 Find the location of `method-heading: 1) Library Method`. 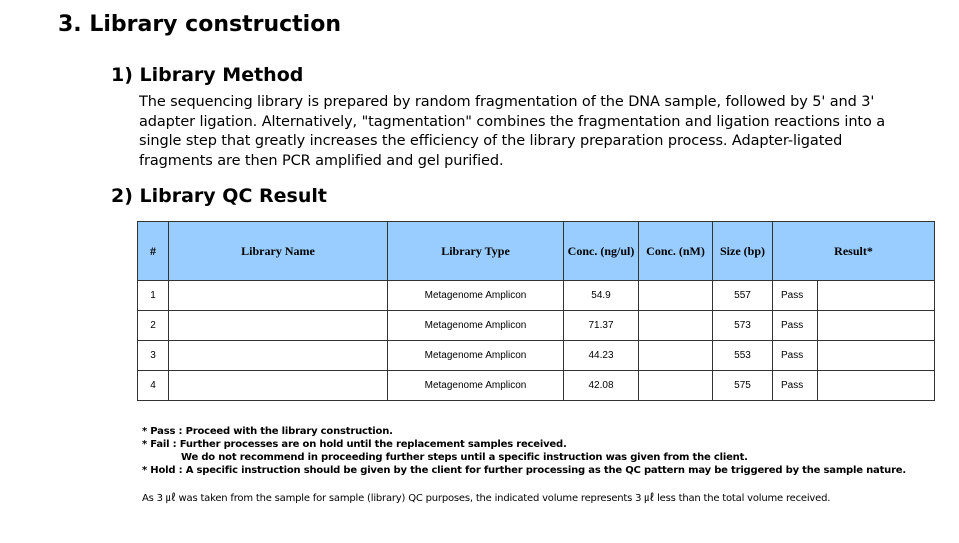

method-heading: 1) Library Method is located at coordinates (207, 75).